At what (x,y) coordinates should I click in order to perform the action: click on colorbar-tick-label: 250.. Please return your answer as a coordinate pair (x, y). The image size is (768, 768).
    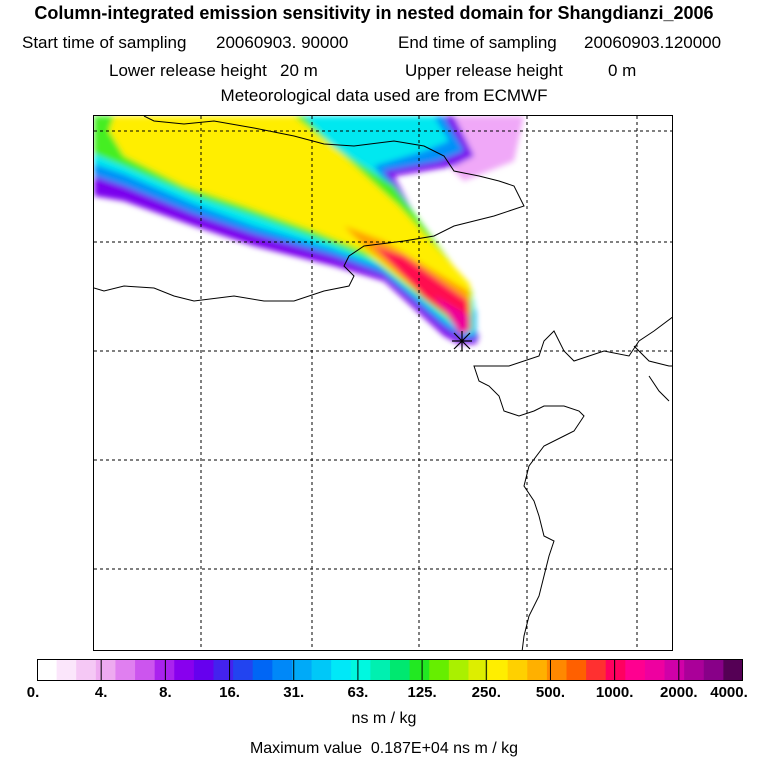
    Looking at the image, I should click on (486, 692).